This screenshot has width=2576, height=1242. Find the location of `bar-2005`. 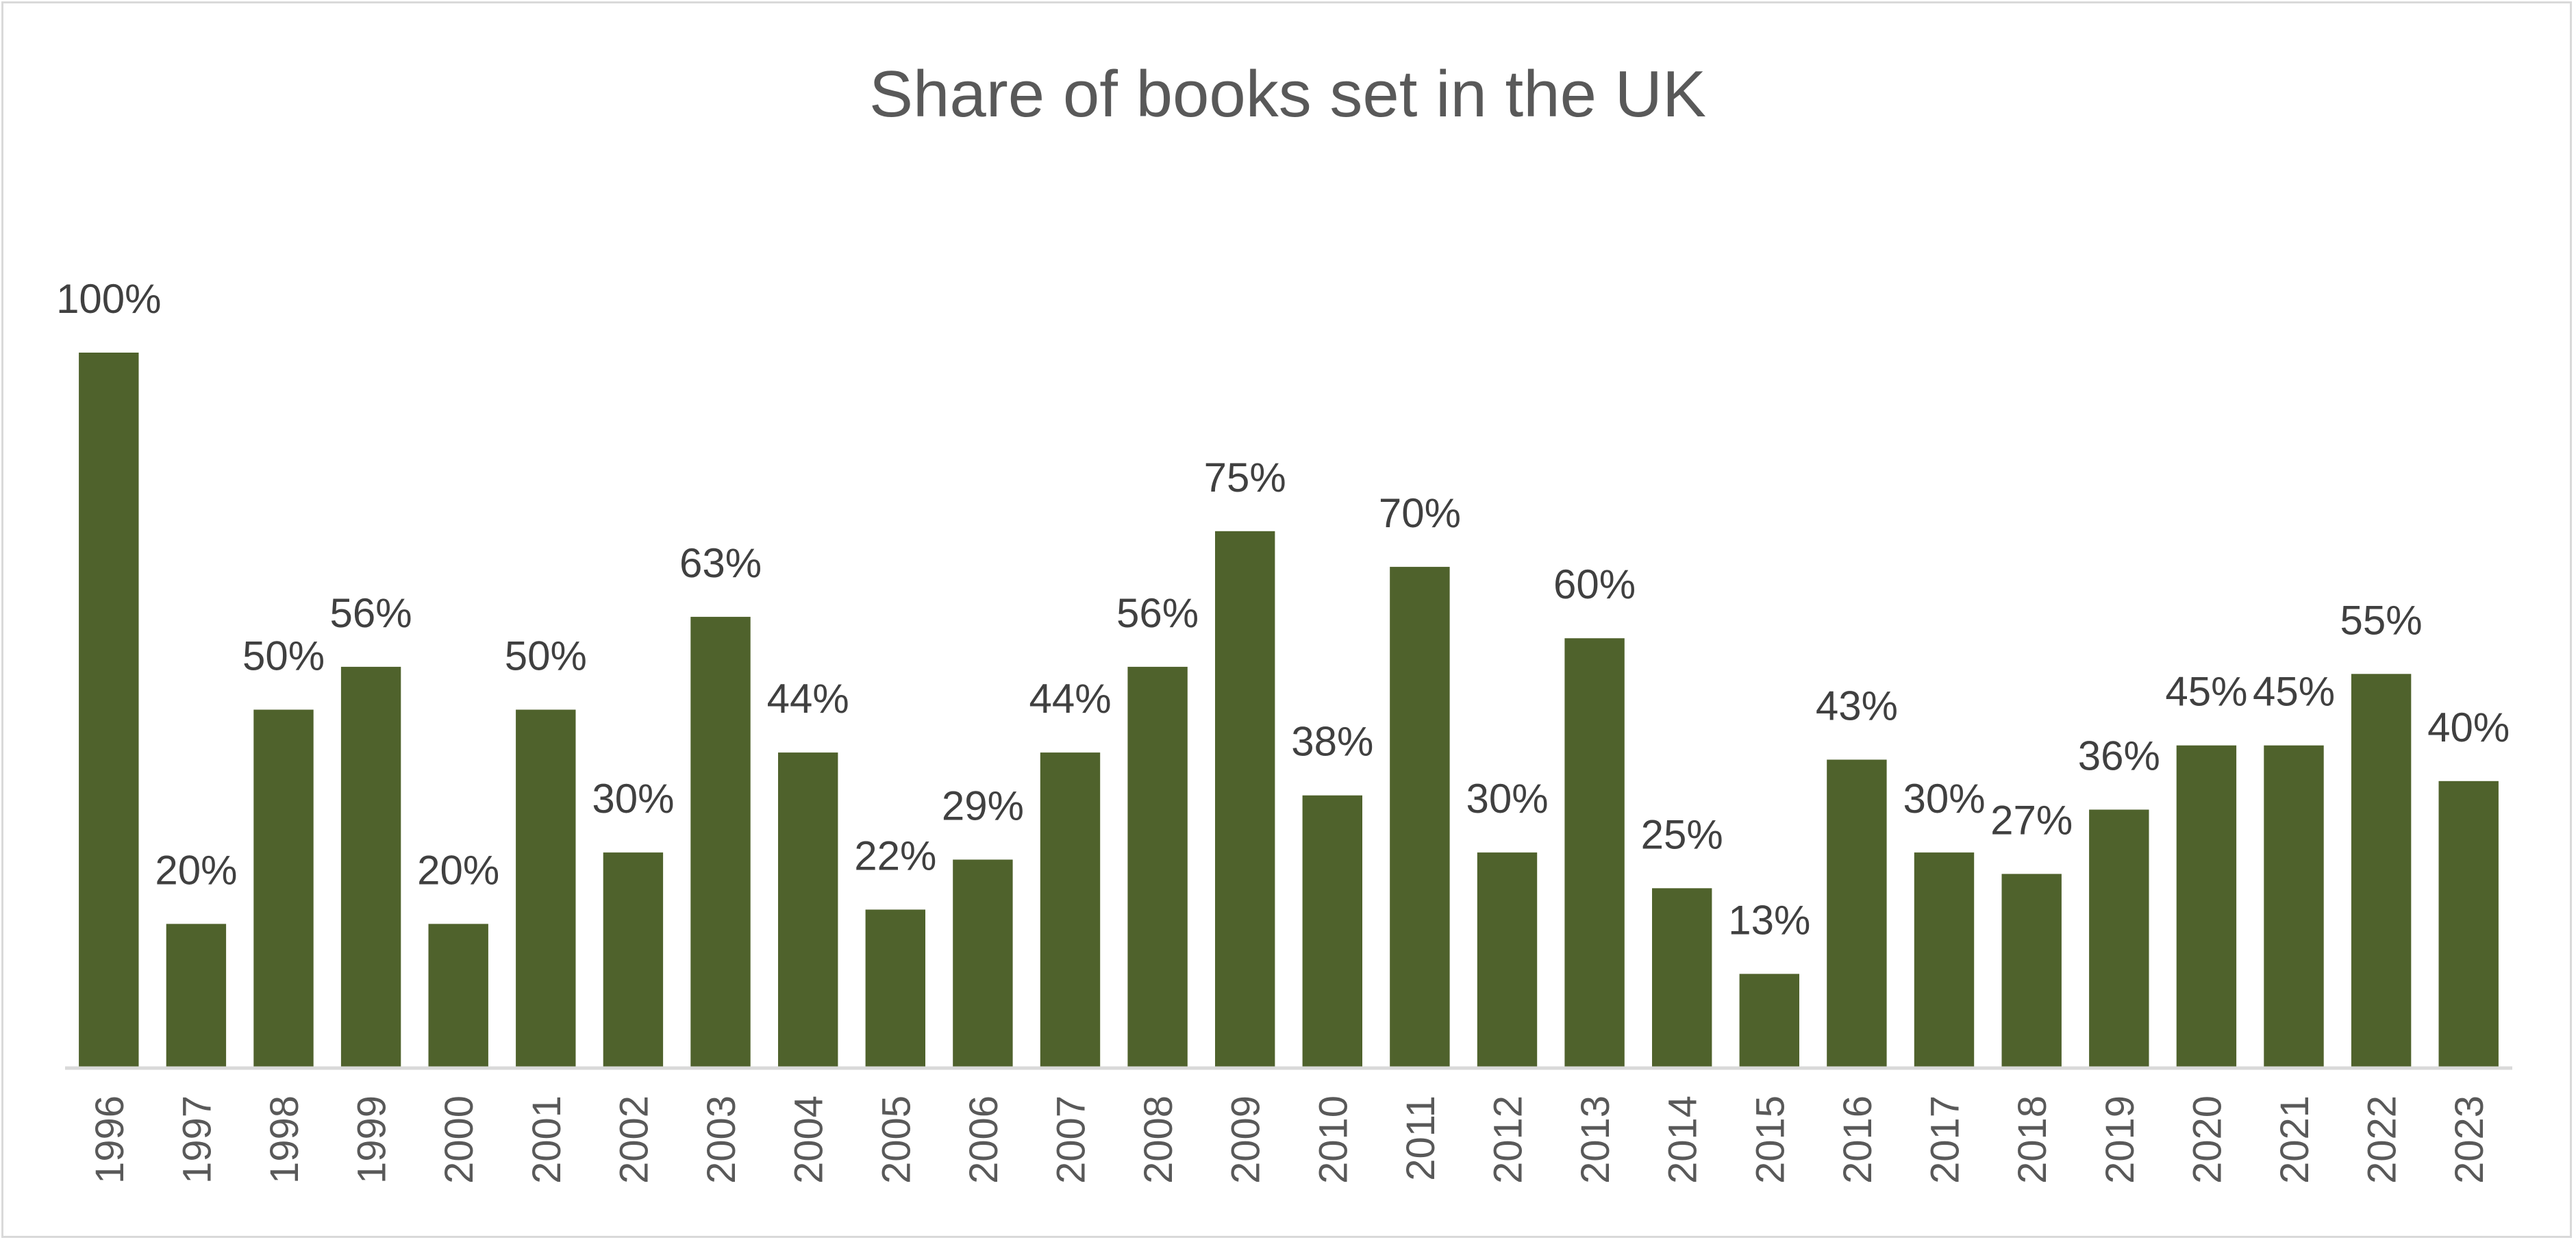

bar-2005 is located at coordinates (895, 988).